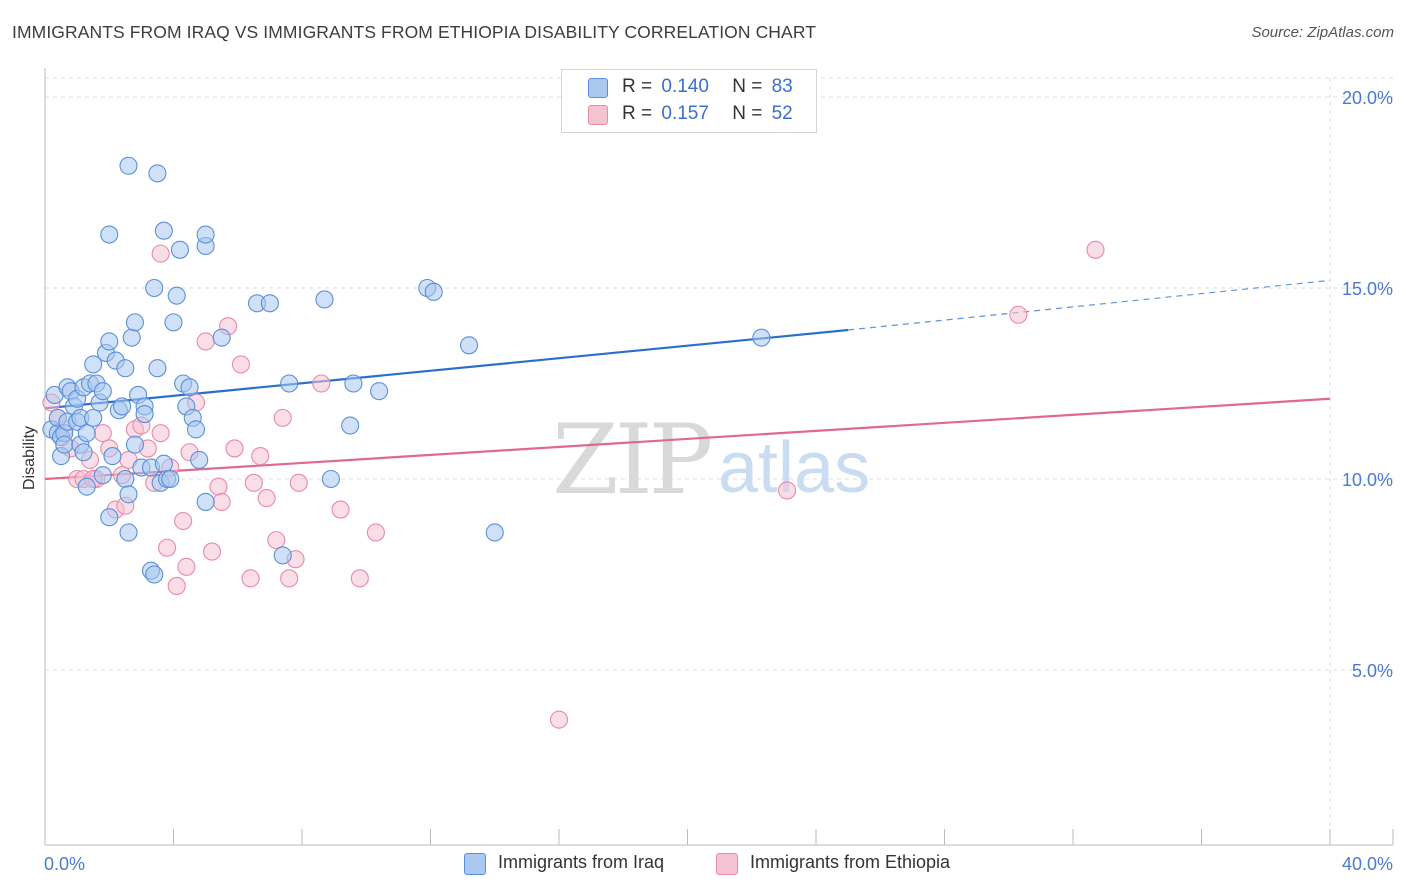 The height and width of the screenshot is (892, 1406). What do you see at coordinates (598, 115) in the screenshot?
I see `legend-swatch-ethiopia` at bounding box center [598, 115].